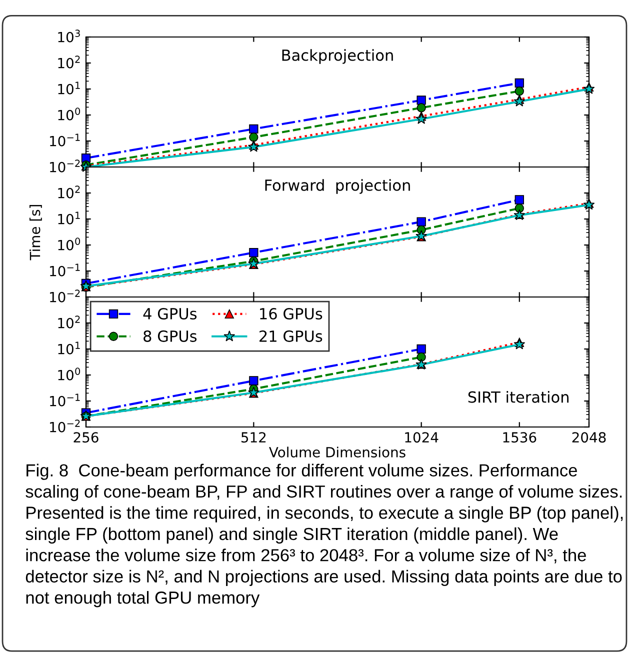  What do you see at coordinates (518, 397) in the screenshot?
I see `annotation: SIRT iteration` at bounding box center [518, 397].